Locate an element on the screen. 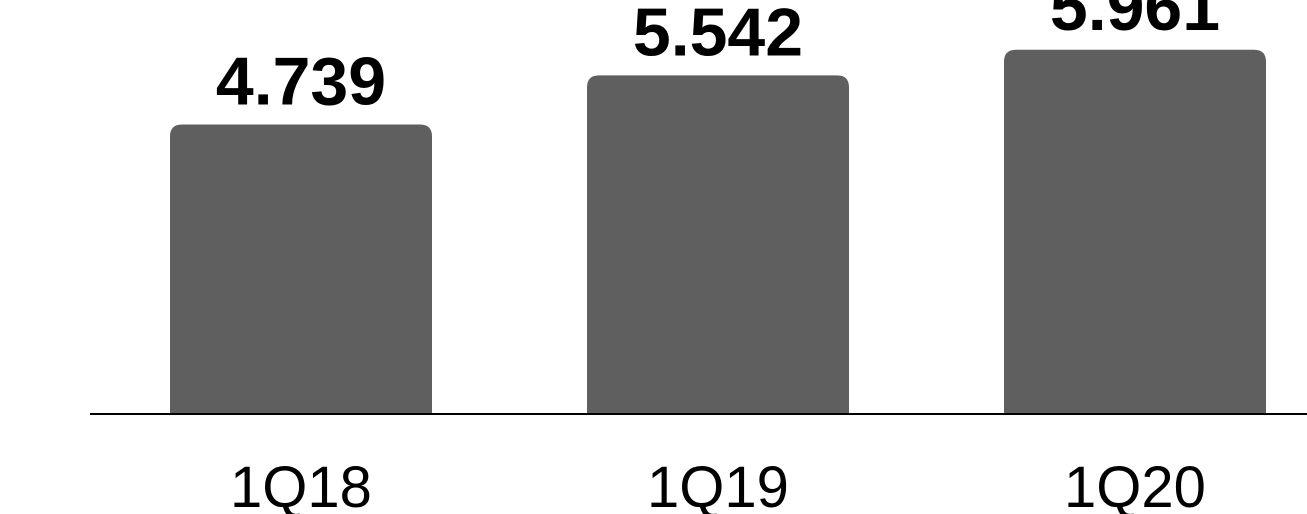  category-label-1q20: 1Q20 is located at coordinates (1135, 484).